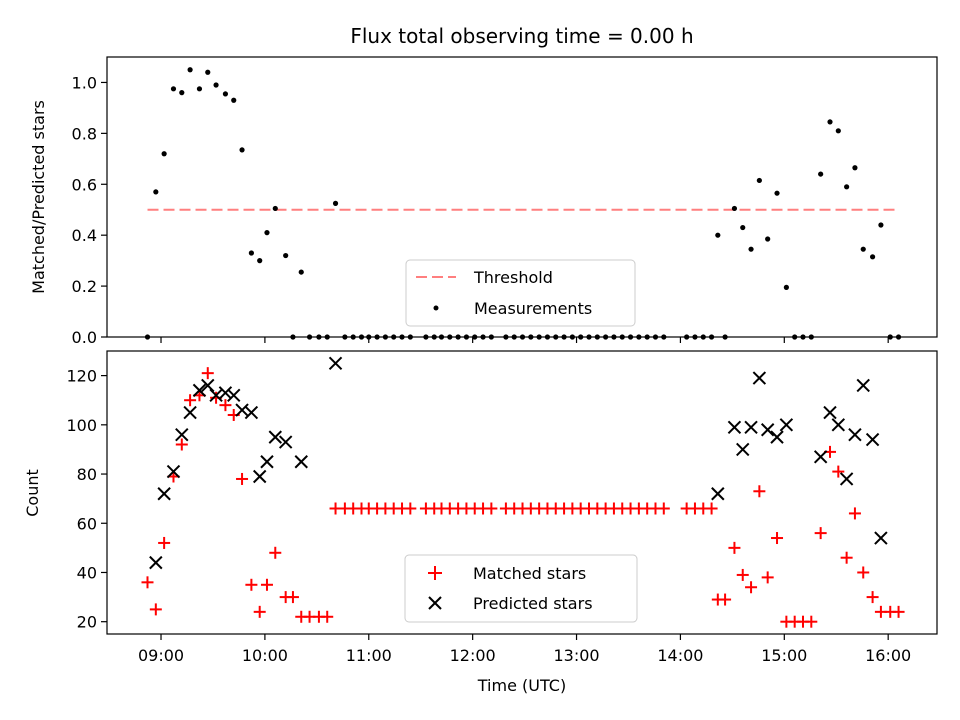  What do you see at coordinates (32, 493) in the screenshot?
I see `bottom-y-axis-label: Count` at bounding box center [32, 493].